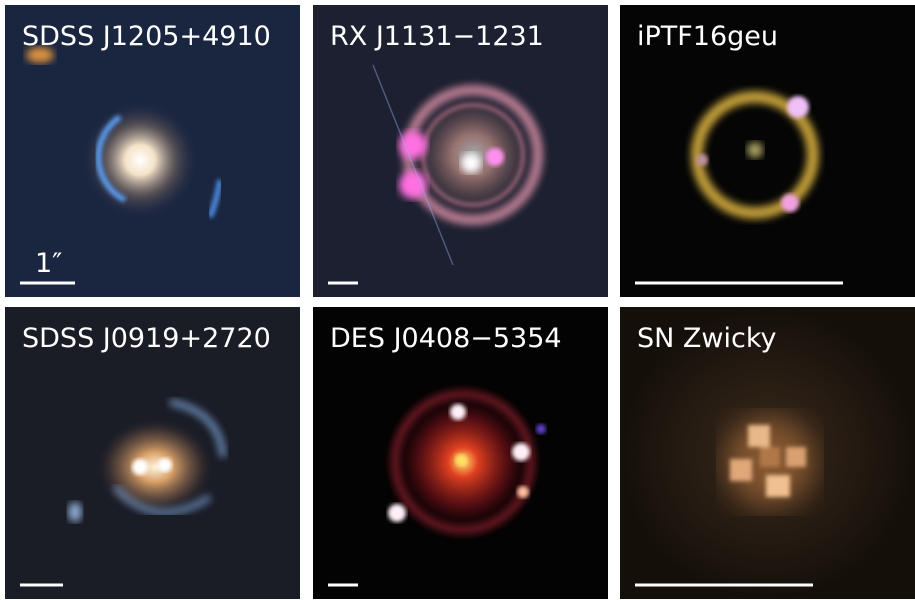 The width and height of the screenshot is (915, 600). What do you see at coordinates (48, 263) in the screenshot?
I see `scale-label: 1″` at bounding box center [48, 263].